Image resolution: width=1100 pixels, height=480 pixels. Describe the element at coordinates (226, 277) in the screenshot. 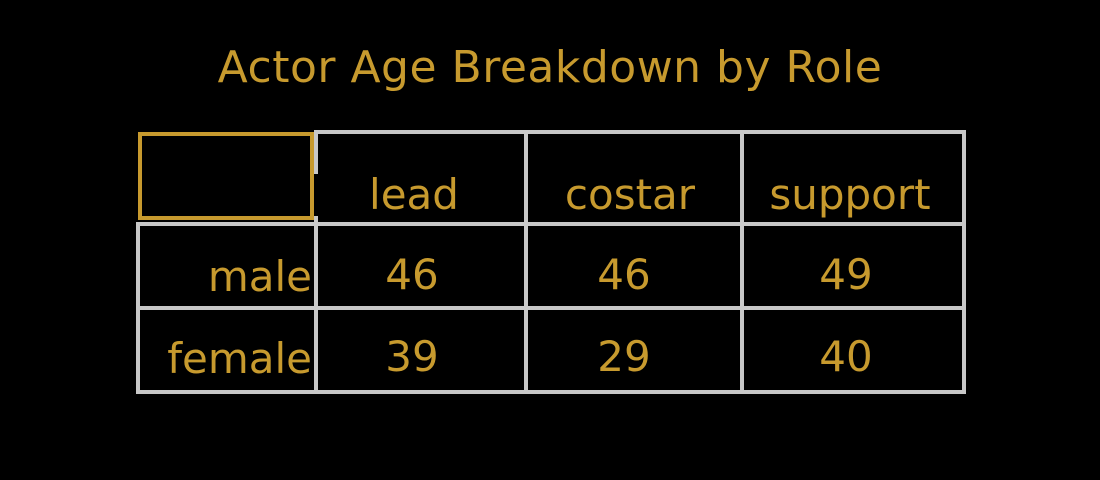

I see `row-label-male: male` at that location.